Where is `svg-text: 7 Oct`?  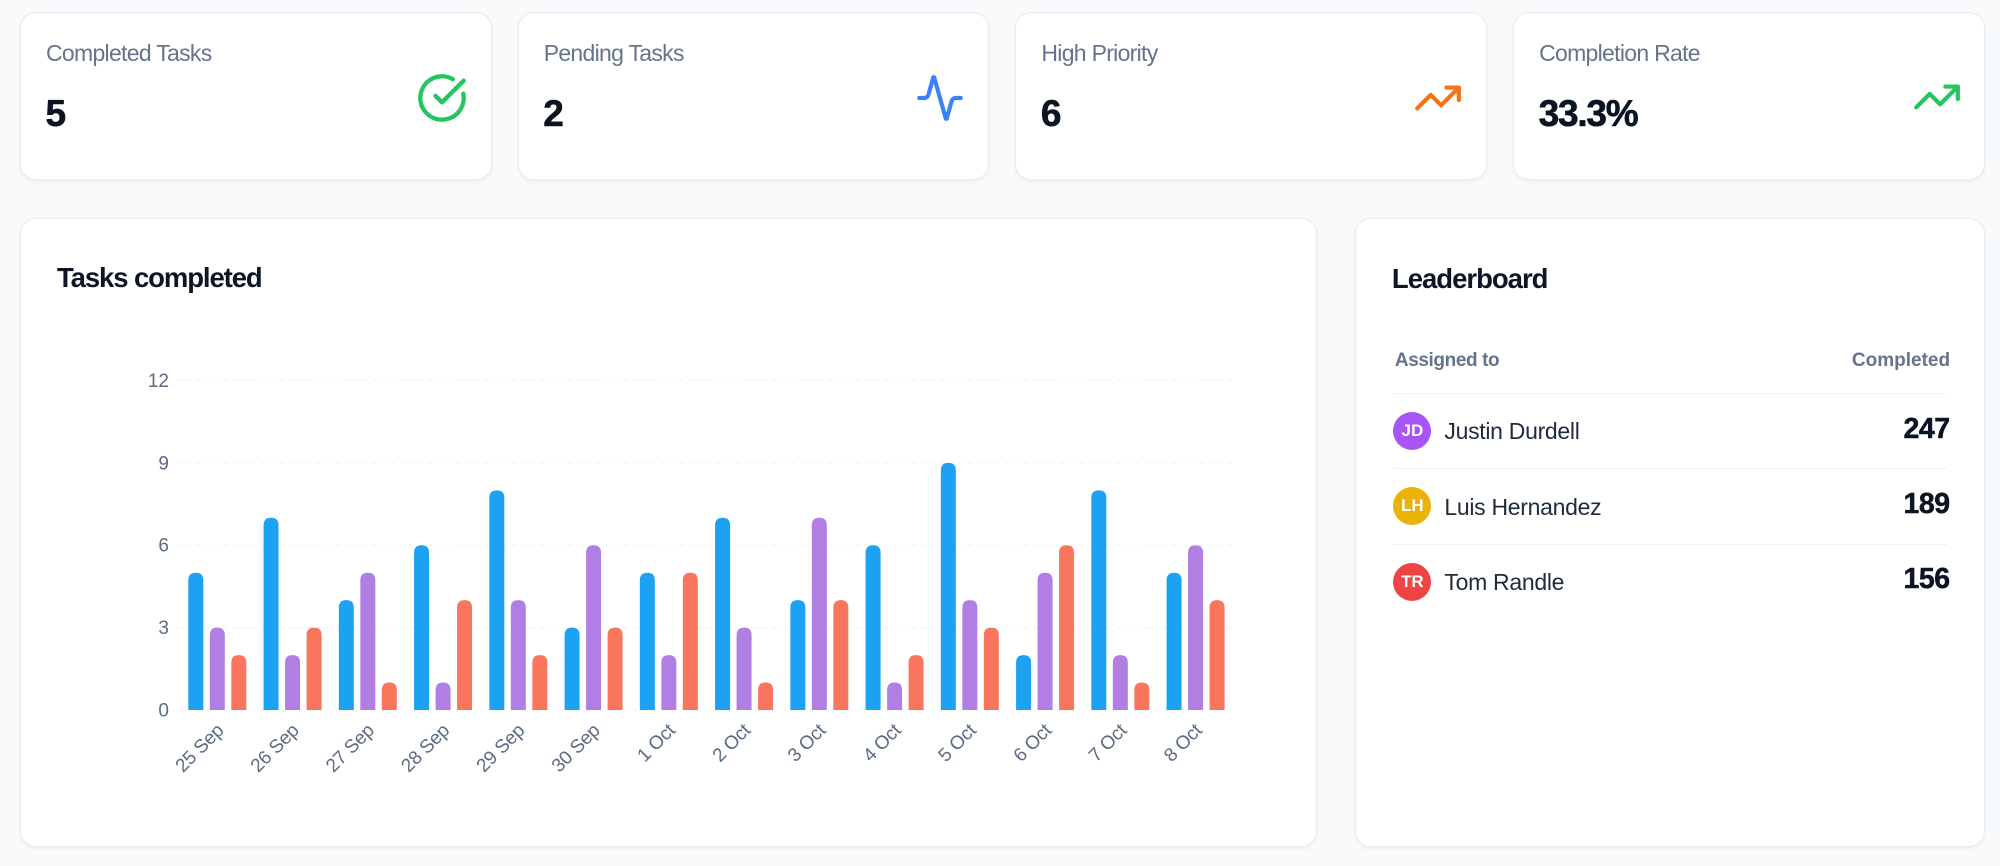
svg-text: 7 Oct is located at coordinates (1108, 743).